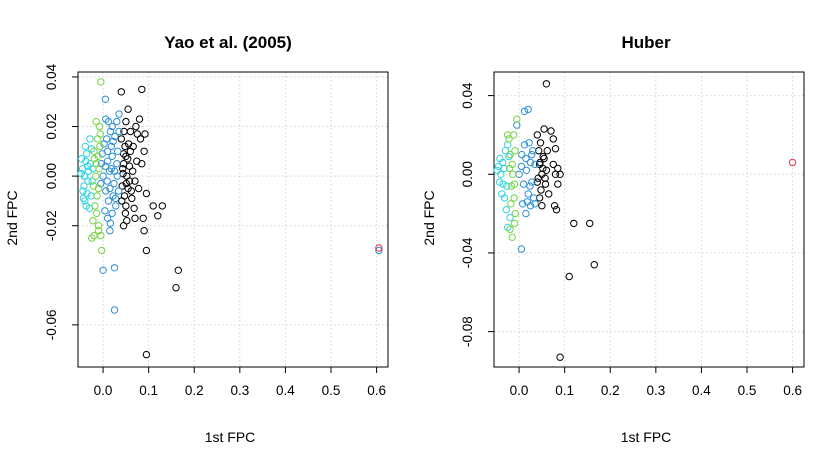 The width and height of the screenshot is (836, 466). Describe the element at coordinates (285, 390) in the screenshot. I see `x-tick-label: 0.4` at that location.